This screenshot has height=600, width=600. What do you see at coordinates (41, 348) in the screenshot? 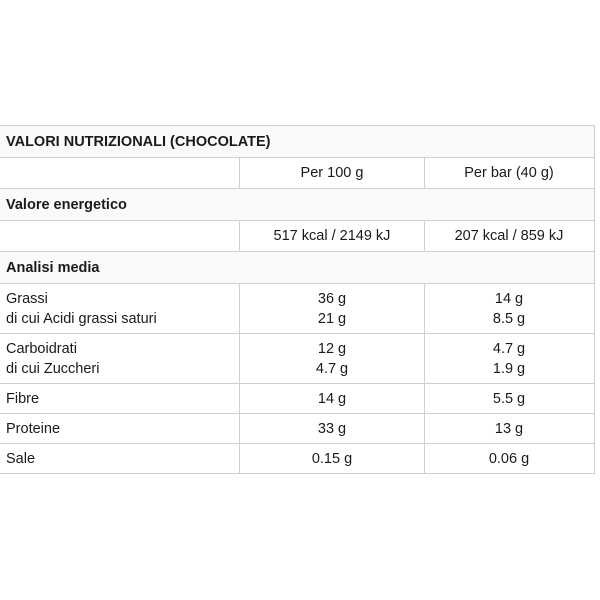
I see `nutrient-label: Carboidrati` at bounding box center [41, 348].